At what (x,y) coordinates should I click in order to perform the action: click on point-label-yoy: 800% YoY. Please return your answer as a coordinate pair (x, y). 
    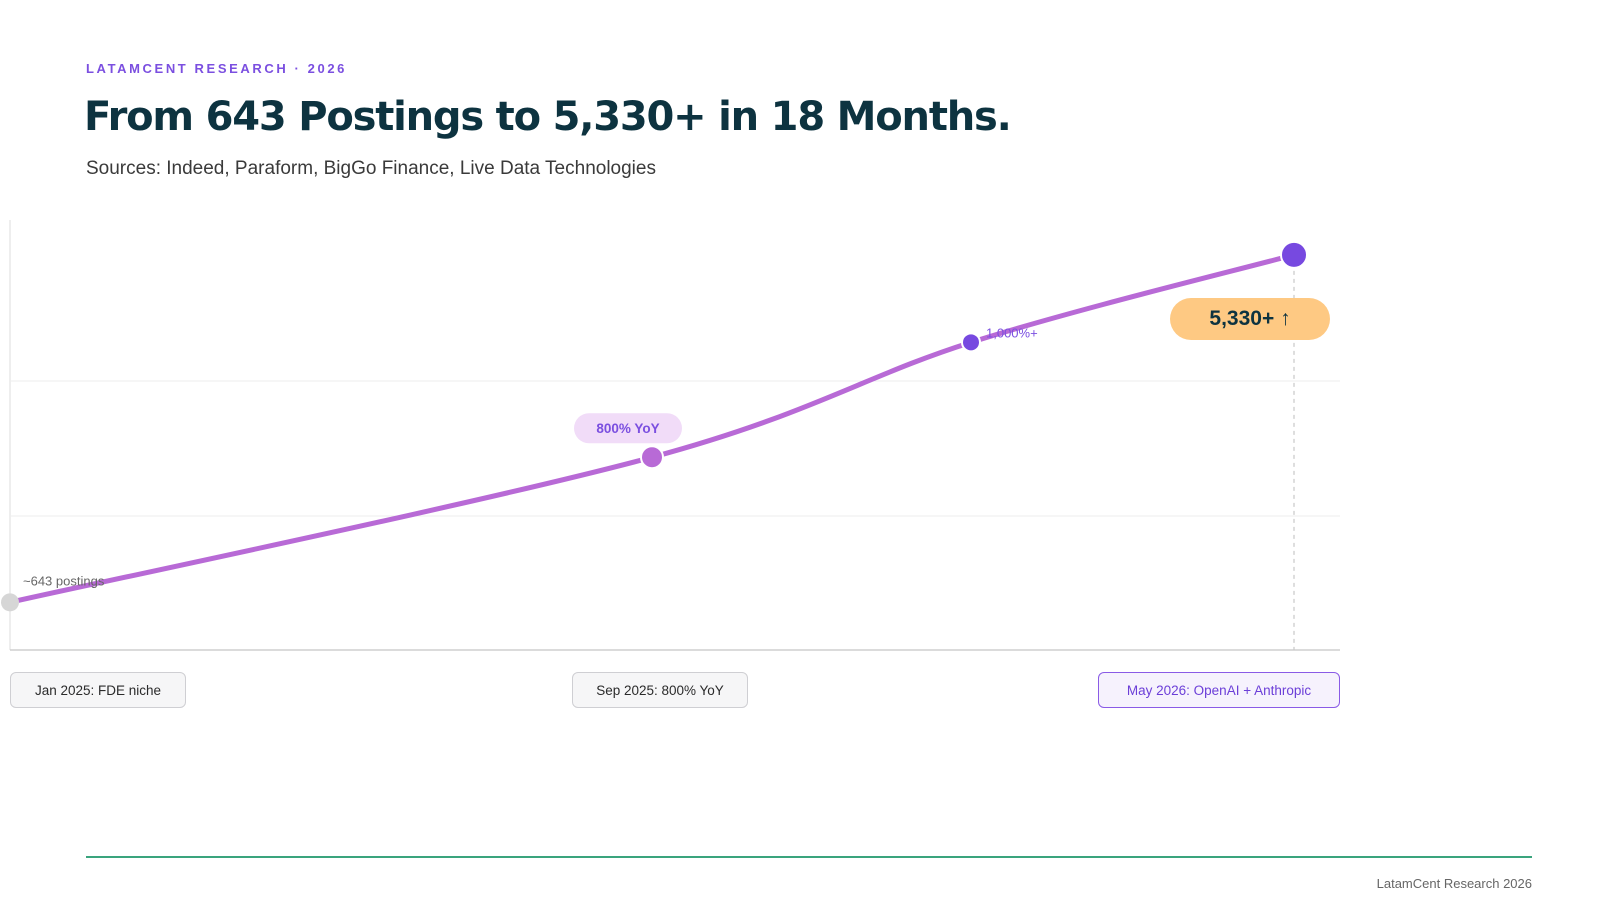
    Looking at the image, I should click on (627, 428).